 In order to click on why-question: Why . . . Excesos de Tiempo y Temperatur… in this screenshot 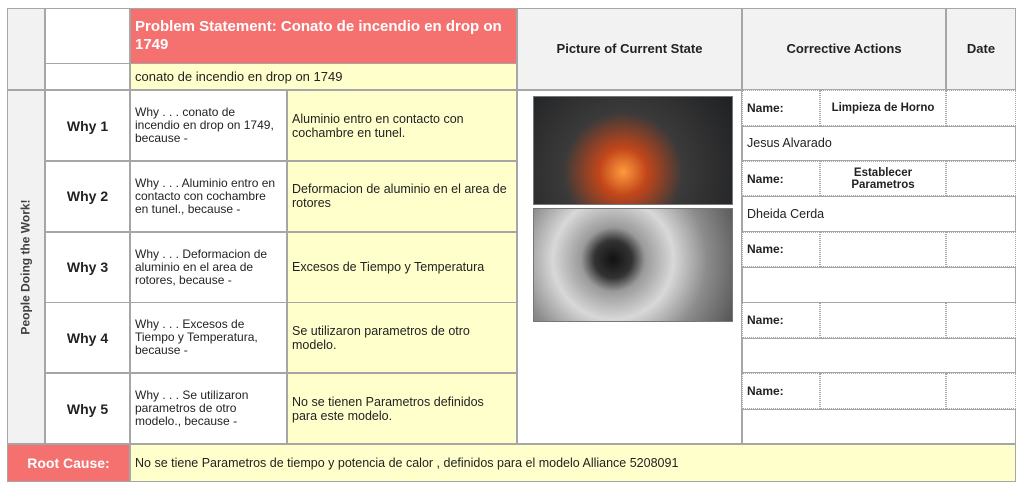, I will do `click(208, 338)`.